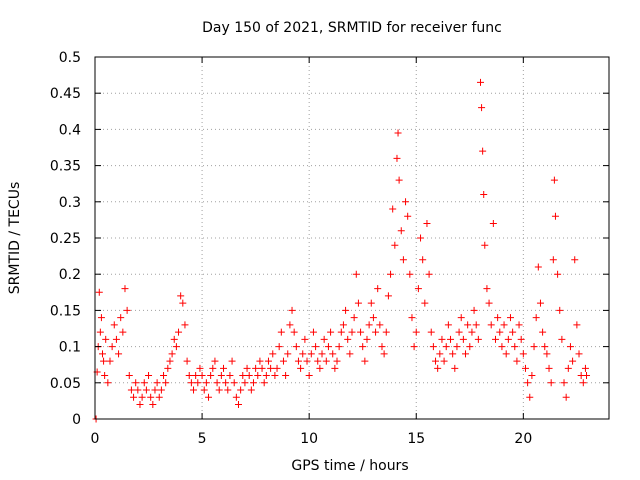 The width and height of the screenshot is (640, 480). I want to click on y-tick-label: 0, so click(76, 420).